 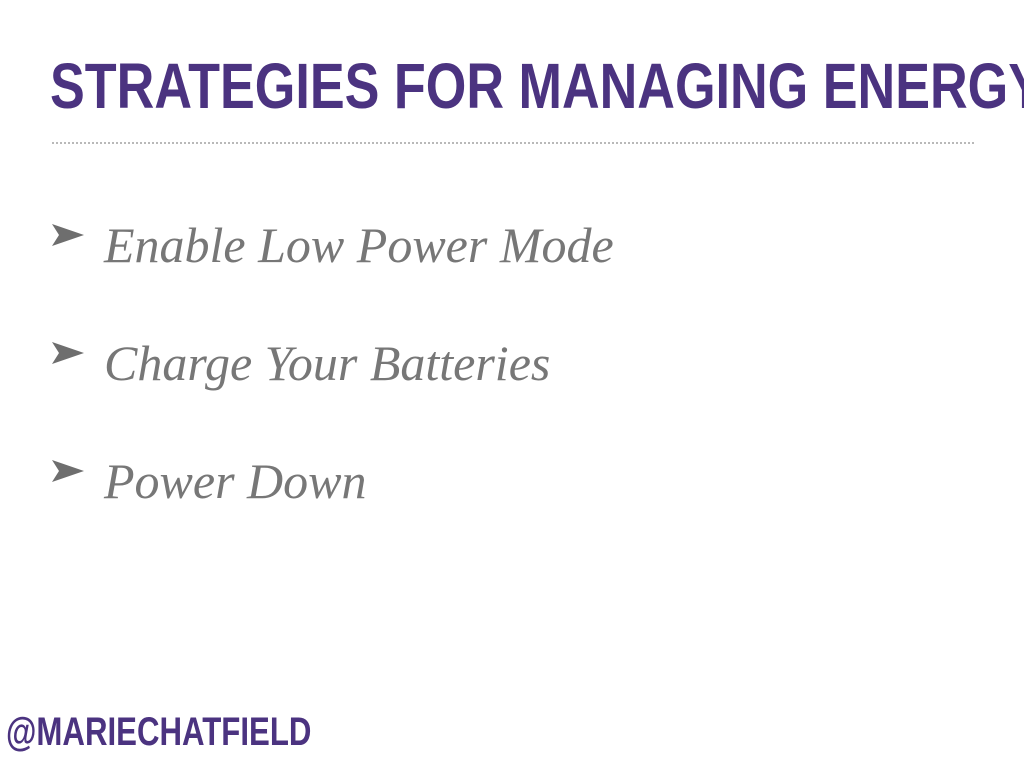 What do you see at coordinates (235, 481) in the screenshot?
I see `bullet-text: Power Down` at bounding box center [235, 481].